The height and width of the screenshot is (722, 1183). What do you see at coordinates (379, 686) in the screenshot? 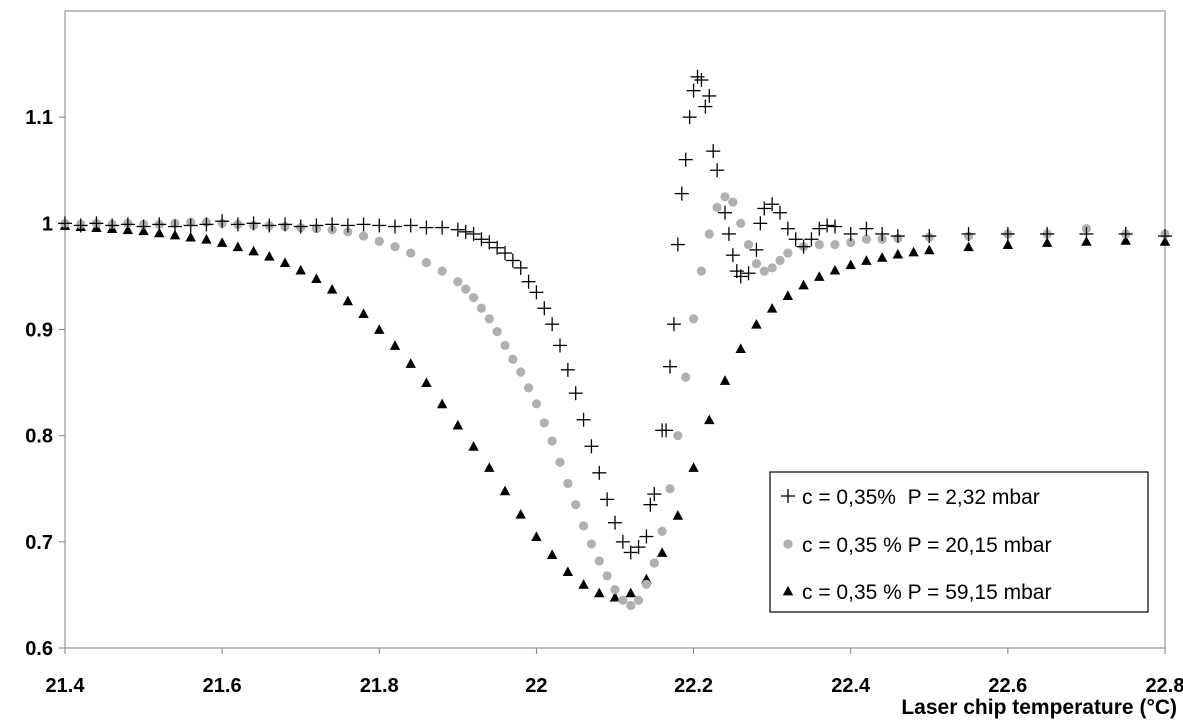
I see `x-tick-label: 21.8` at bounding box center [379, 686].